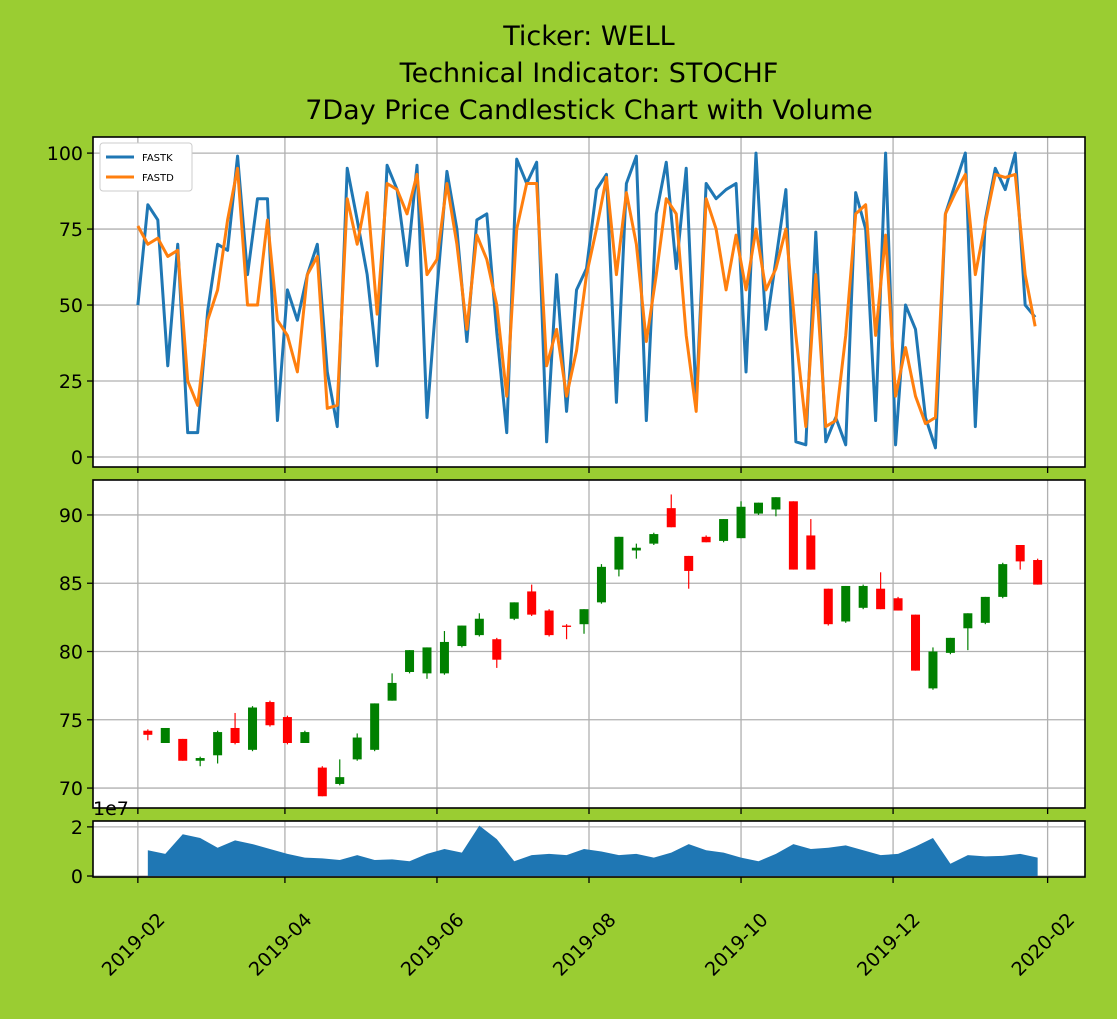  Describe the element at coordinates (71, 306) in the screenshot. I see `y-tick-label: 50` at that location.